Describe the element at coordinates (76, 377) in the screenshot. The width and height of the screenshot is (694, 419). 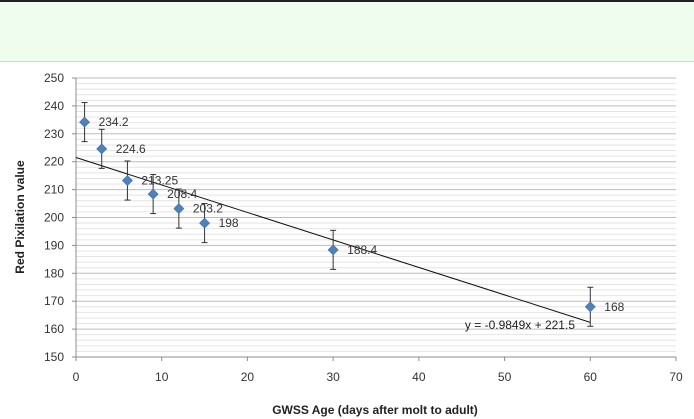
I see `x-tick-label: 0` at that location.